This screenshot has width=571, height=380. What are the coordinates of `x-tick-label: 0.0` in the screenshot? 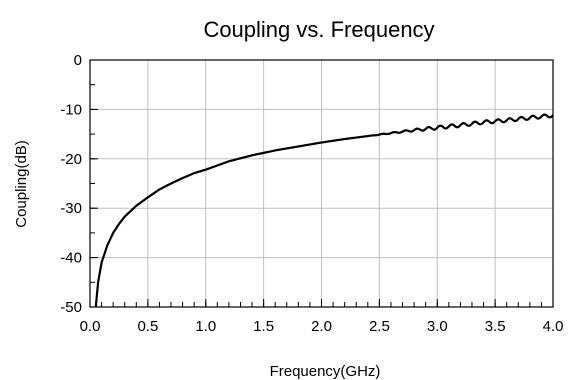 It's located at (90, 326).